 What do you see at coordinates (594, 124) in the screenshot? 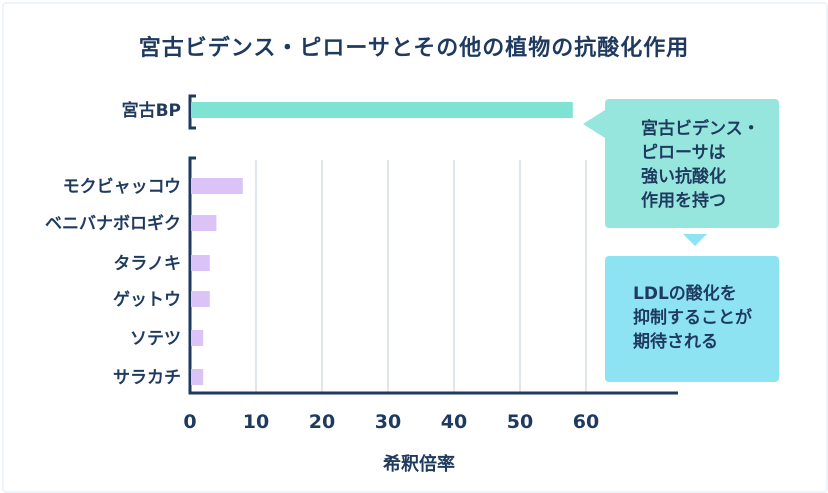
I see `callout-pointer-left` at bounding box center [594, 124].